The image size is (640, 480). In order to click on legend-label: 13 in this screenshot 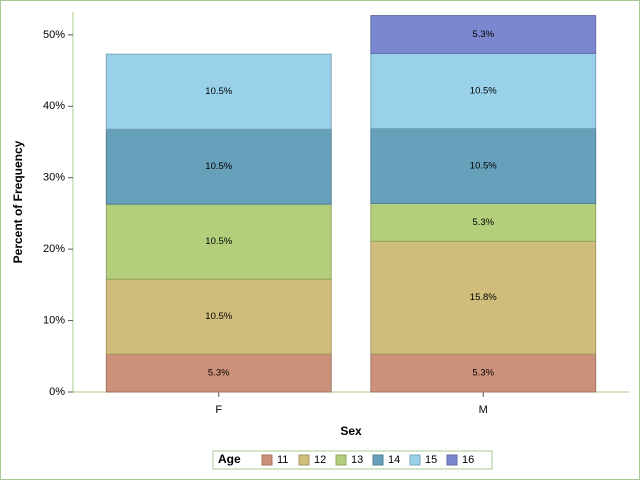, I will do `click(357, 460)`.